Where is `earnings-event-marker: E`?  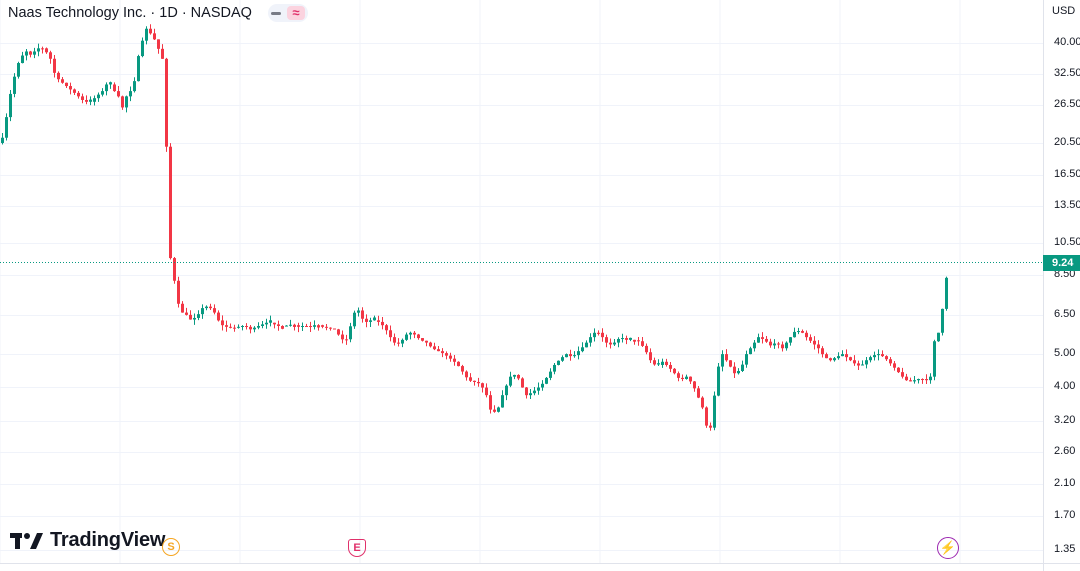 earnings-event-marker: E is located at coordinates (357, 548).